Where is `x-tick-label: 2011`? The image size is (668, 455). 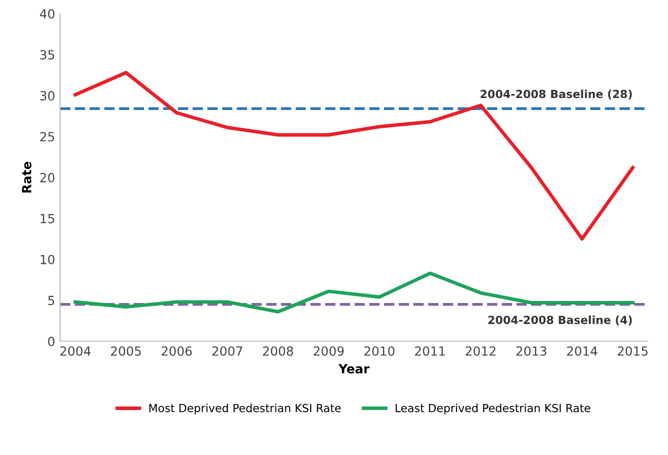
x-tick-label: 2011 is located at coordinates (430, 351).